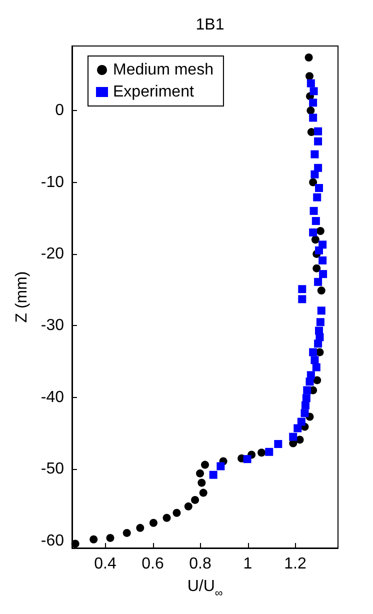 The width and height of the screenshot is (373, 614). I want to click on y-tick-label: 0, so click(59, 111).